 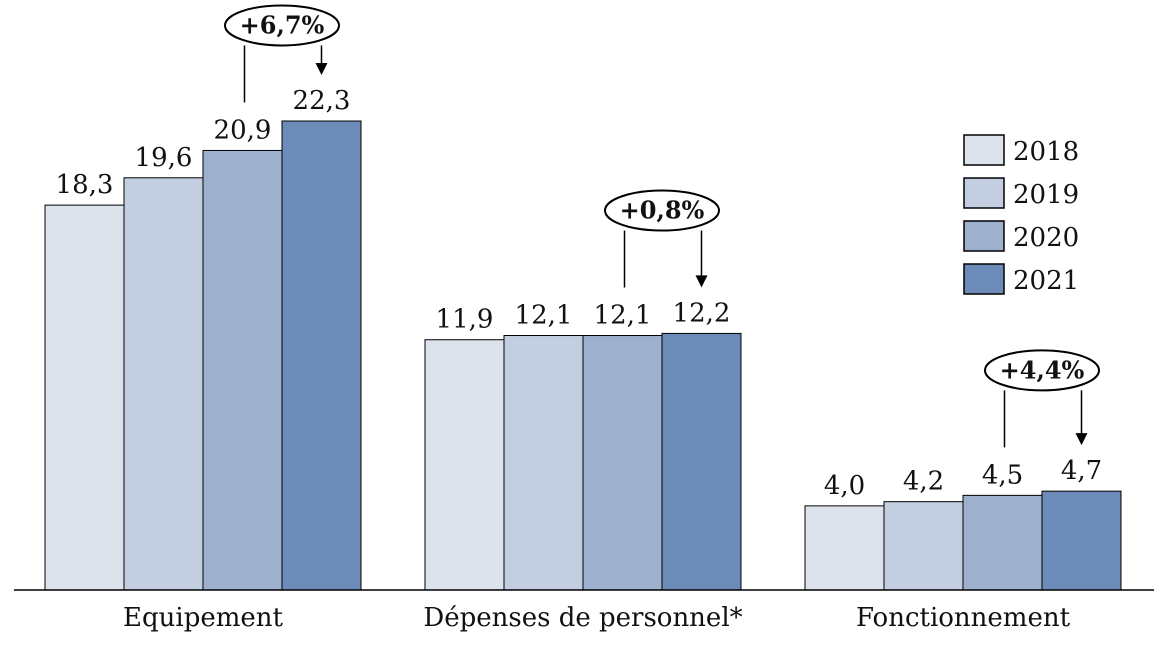 I want to click on bar-equipement-2018, so click(x=84, y=397).